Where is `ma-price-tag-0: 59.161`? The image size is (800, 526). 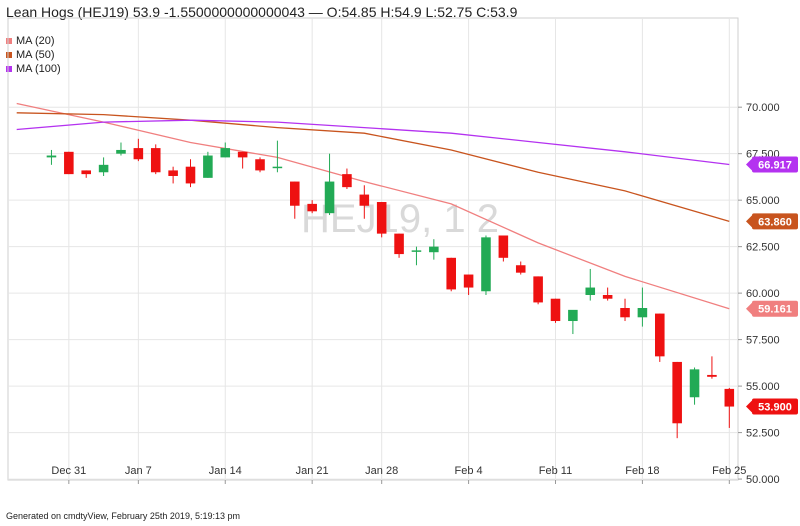 ma-price-tag-0: 59.161 is located at coordinates (772, 308).